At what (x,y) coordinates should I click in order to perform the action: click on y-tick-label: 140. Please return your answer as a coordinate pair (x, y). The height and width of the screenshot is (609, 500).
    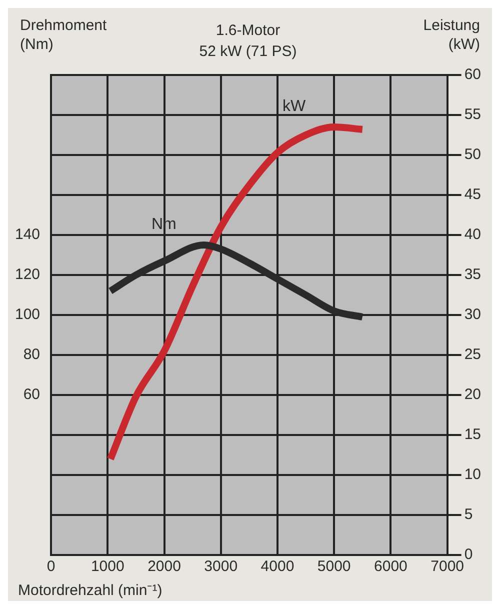
    Looking at the image, I should click on (27, 235).